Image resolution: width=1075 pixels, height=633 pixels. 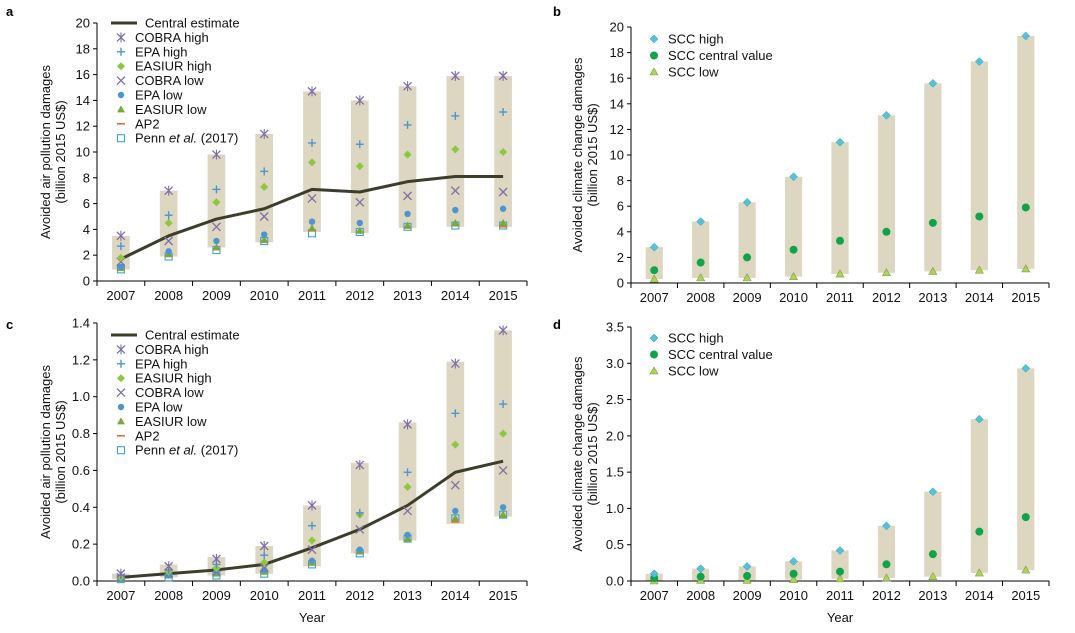 What do you see at coordinates (81, 359) in the screenshot?
I see `y-tick-label: 1.2` at bounding box center [81, 359].